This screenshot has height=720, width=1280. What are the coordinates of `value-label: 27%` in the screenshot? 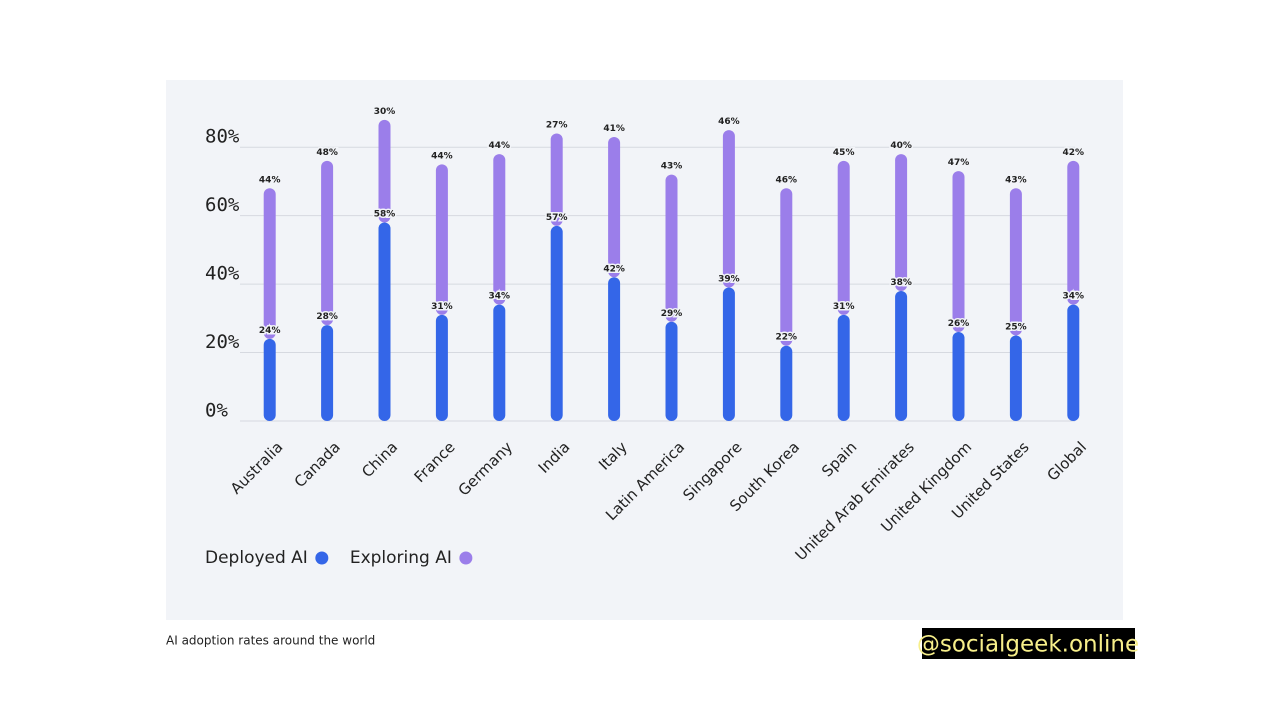 It's located at (557, 126).